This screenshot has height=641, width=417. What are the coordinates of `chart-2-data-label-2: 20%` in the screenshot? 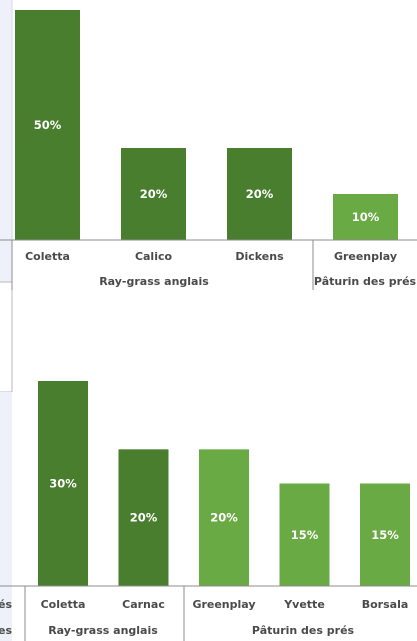 It's located at (144, 518).